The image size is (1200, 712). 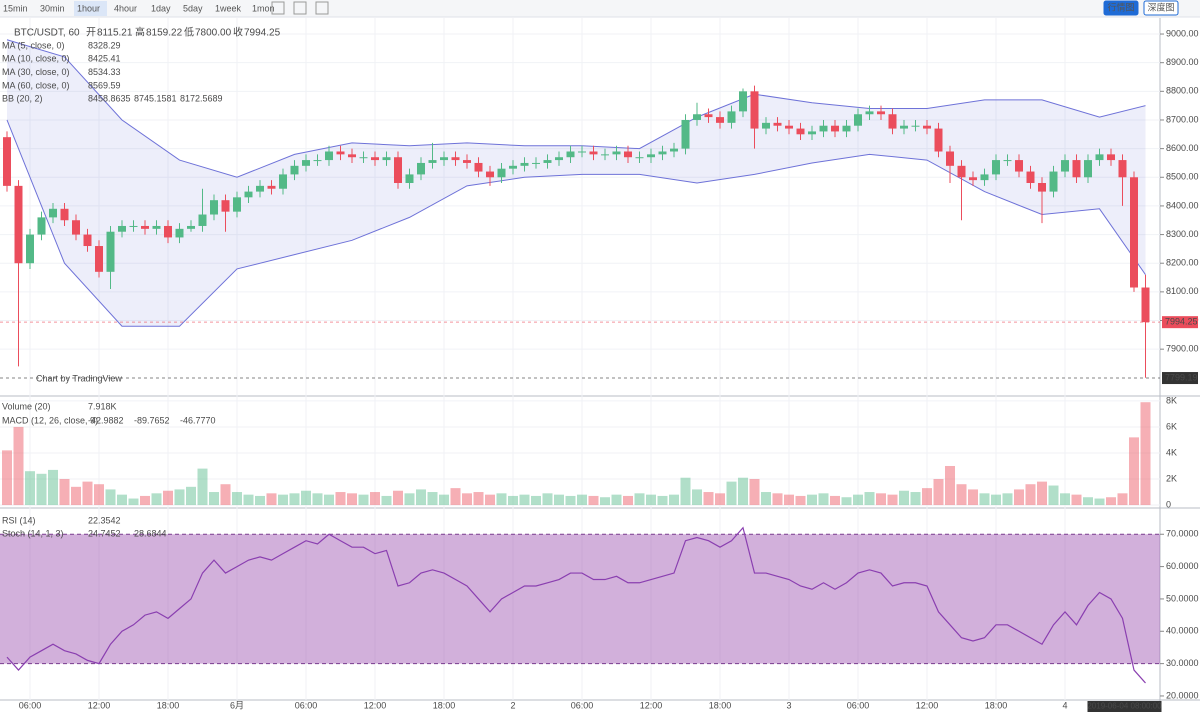 I want to click on interval-button: 15min, so click(x=15, y=8).